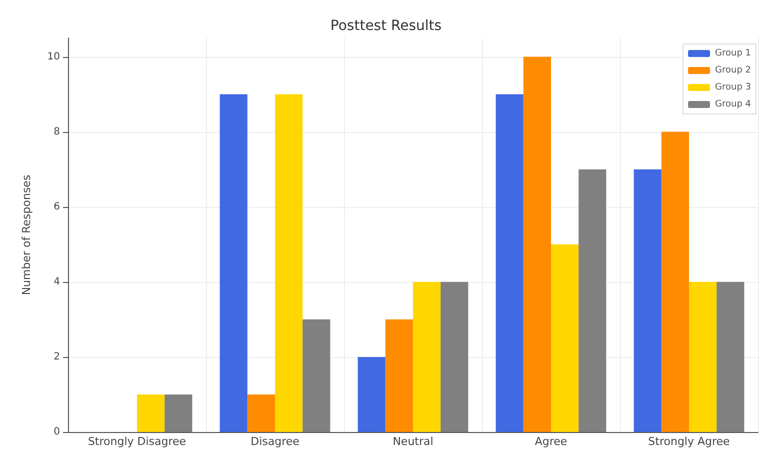  I want to click on y-tick-label: 2, so click(57, 356).